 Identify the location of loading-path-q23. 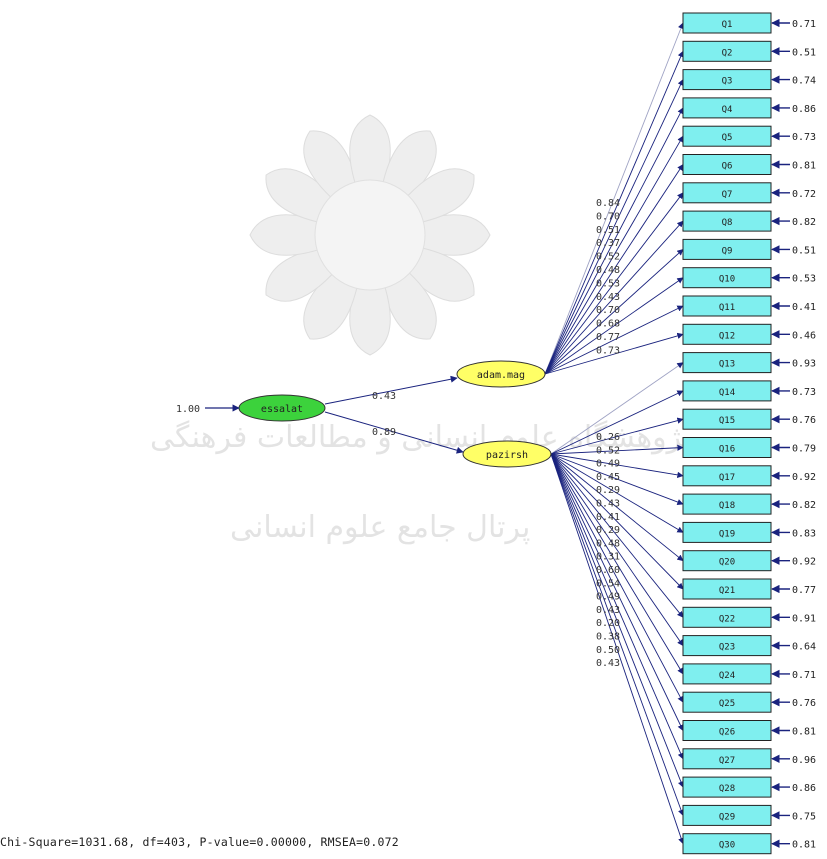
(617, 550).